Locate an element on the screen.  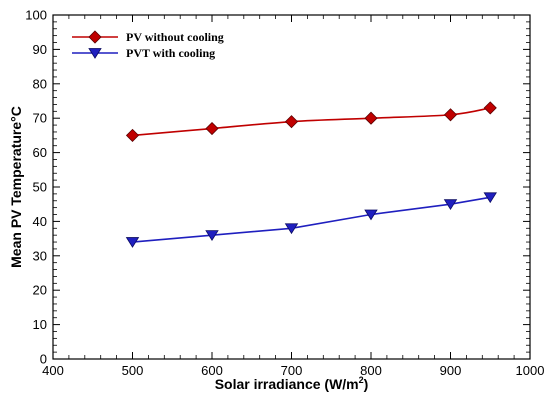
y-tick-label: 60 is located at coordinates (40, 152).